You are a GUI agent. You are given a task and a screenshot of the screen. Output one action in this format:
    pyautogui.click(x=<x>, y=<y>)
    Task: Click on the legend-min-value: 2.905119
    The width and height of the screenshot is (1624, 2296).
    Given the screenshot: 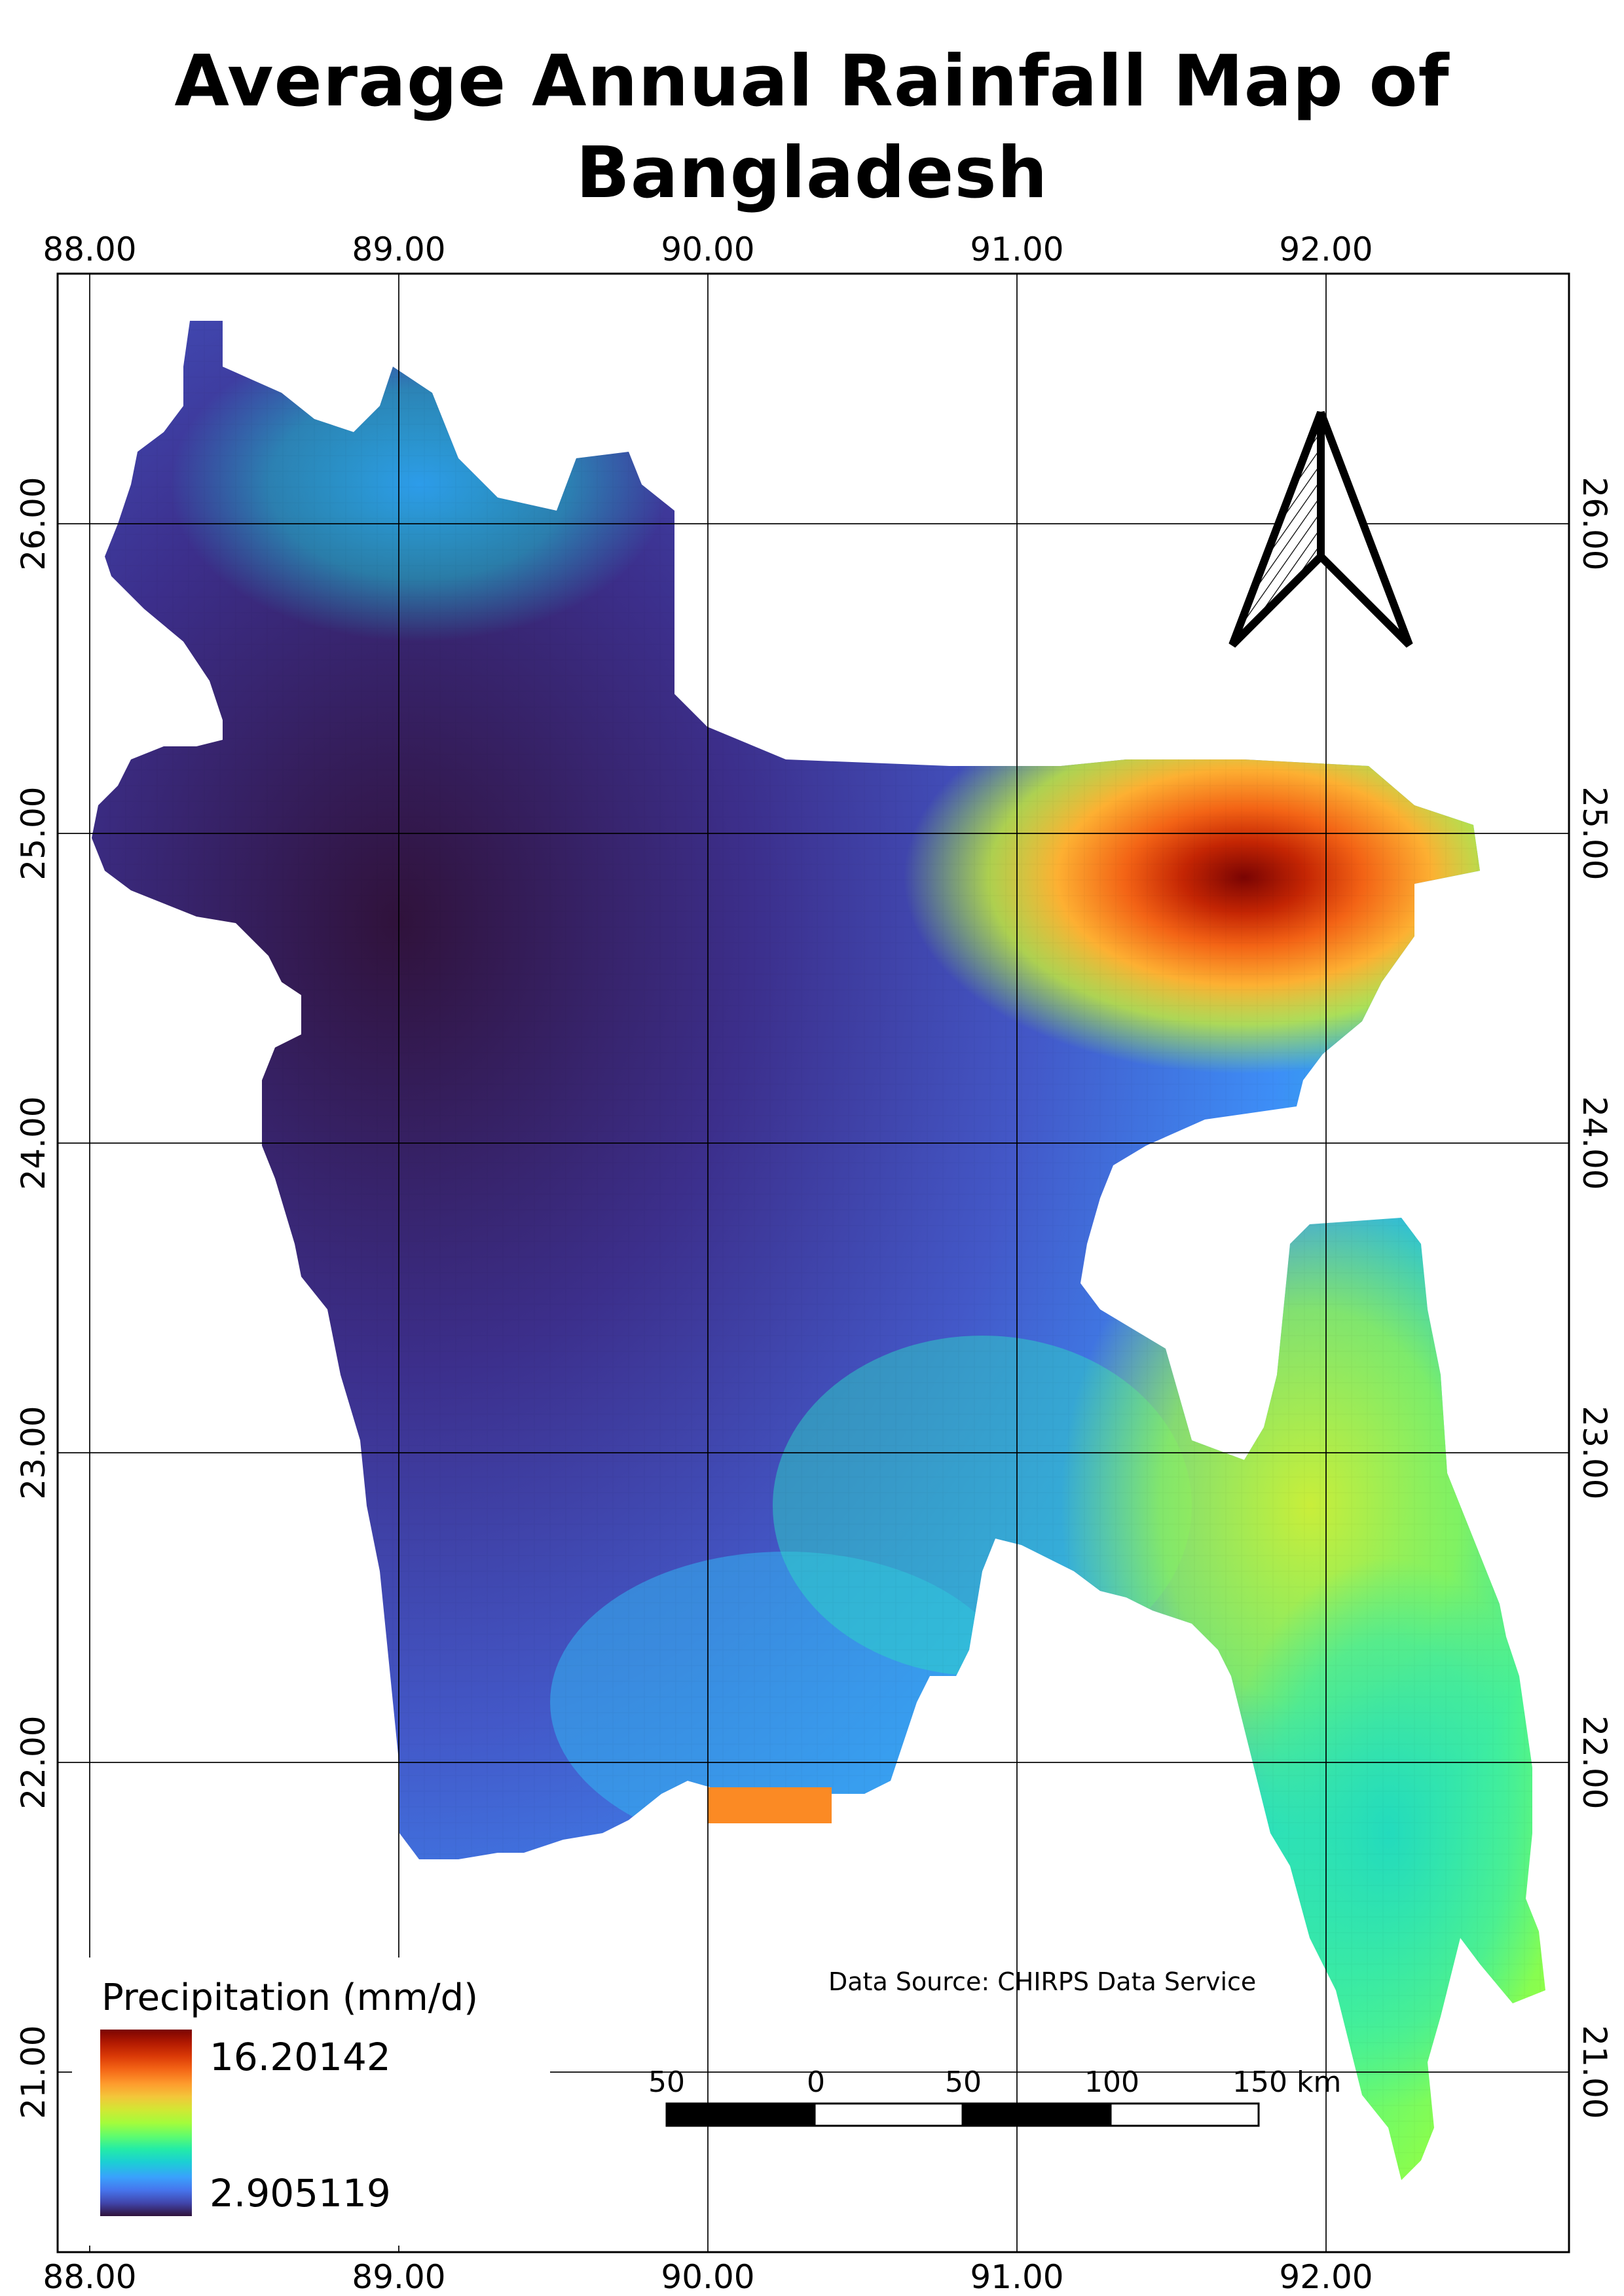 What is the action you would take?
    pyautogui.click(x=300, y=2193)
    